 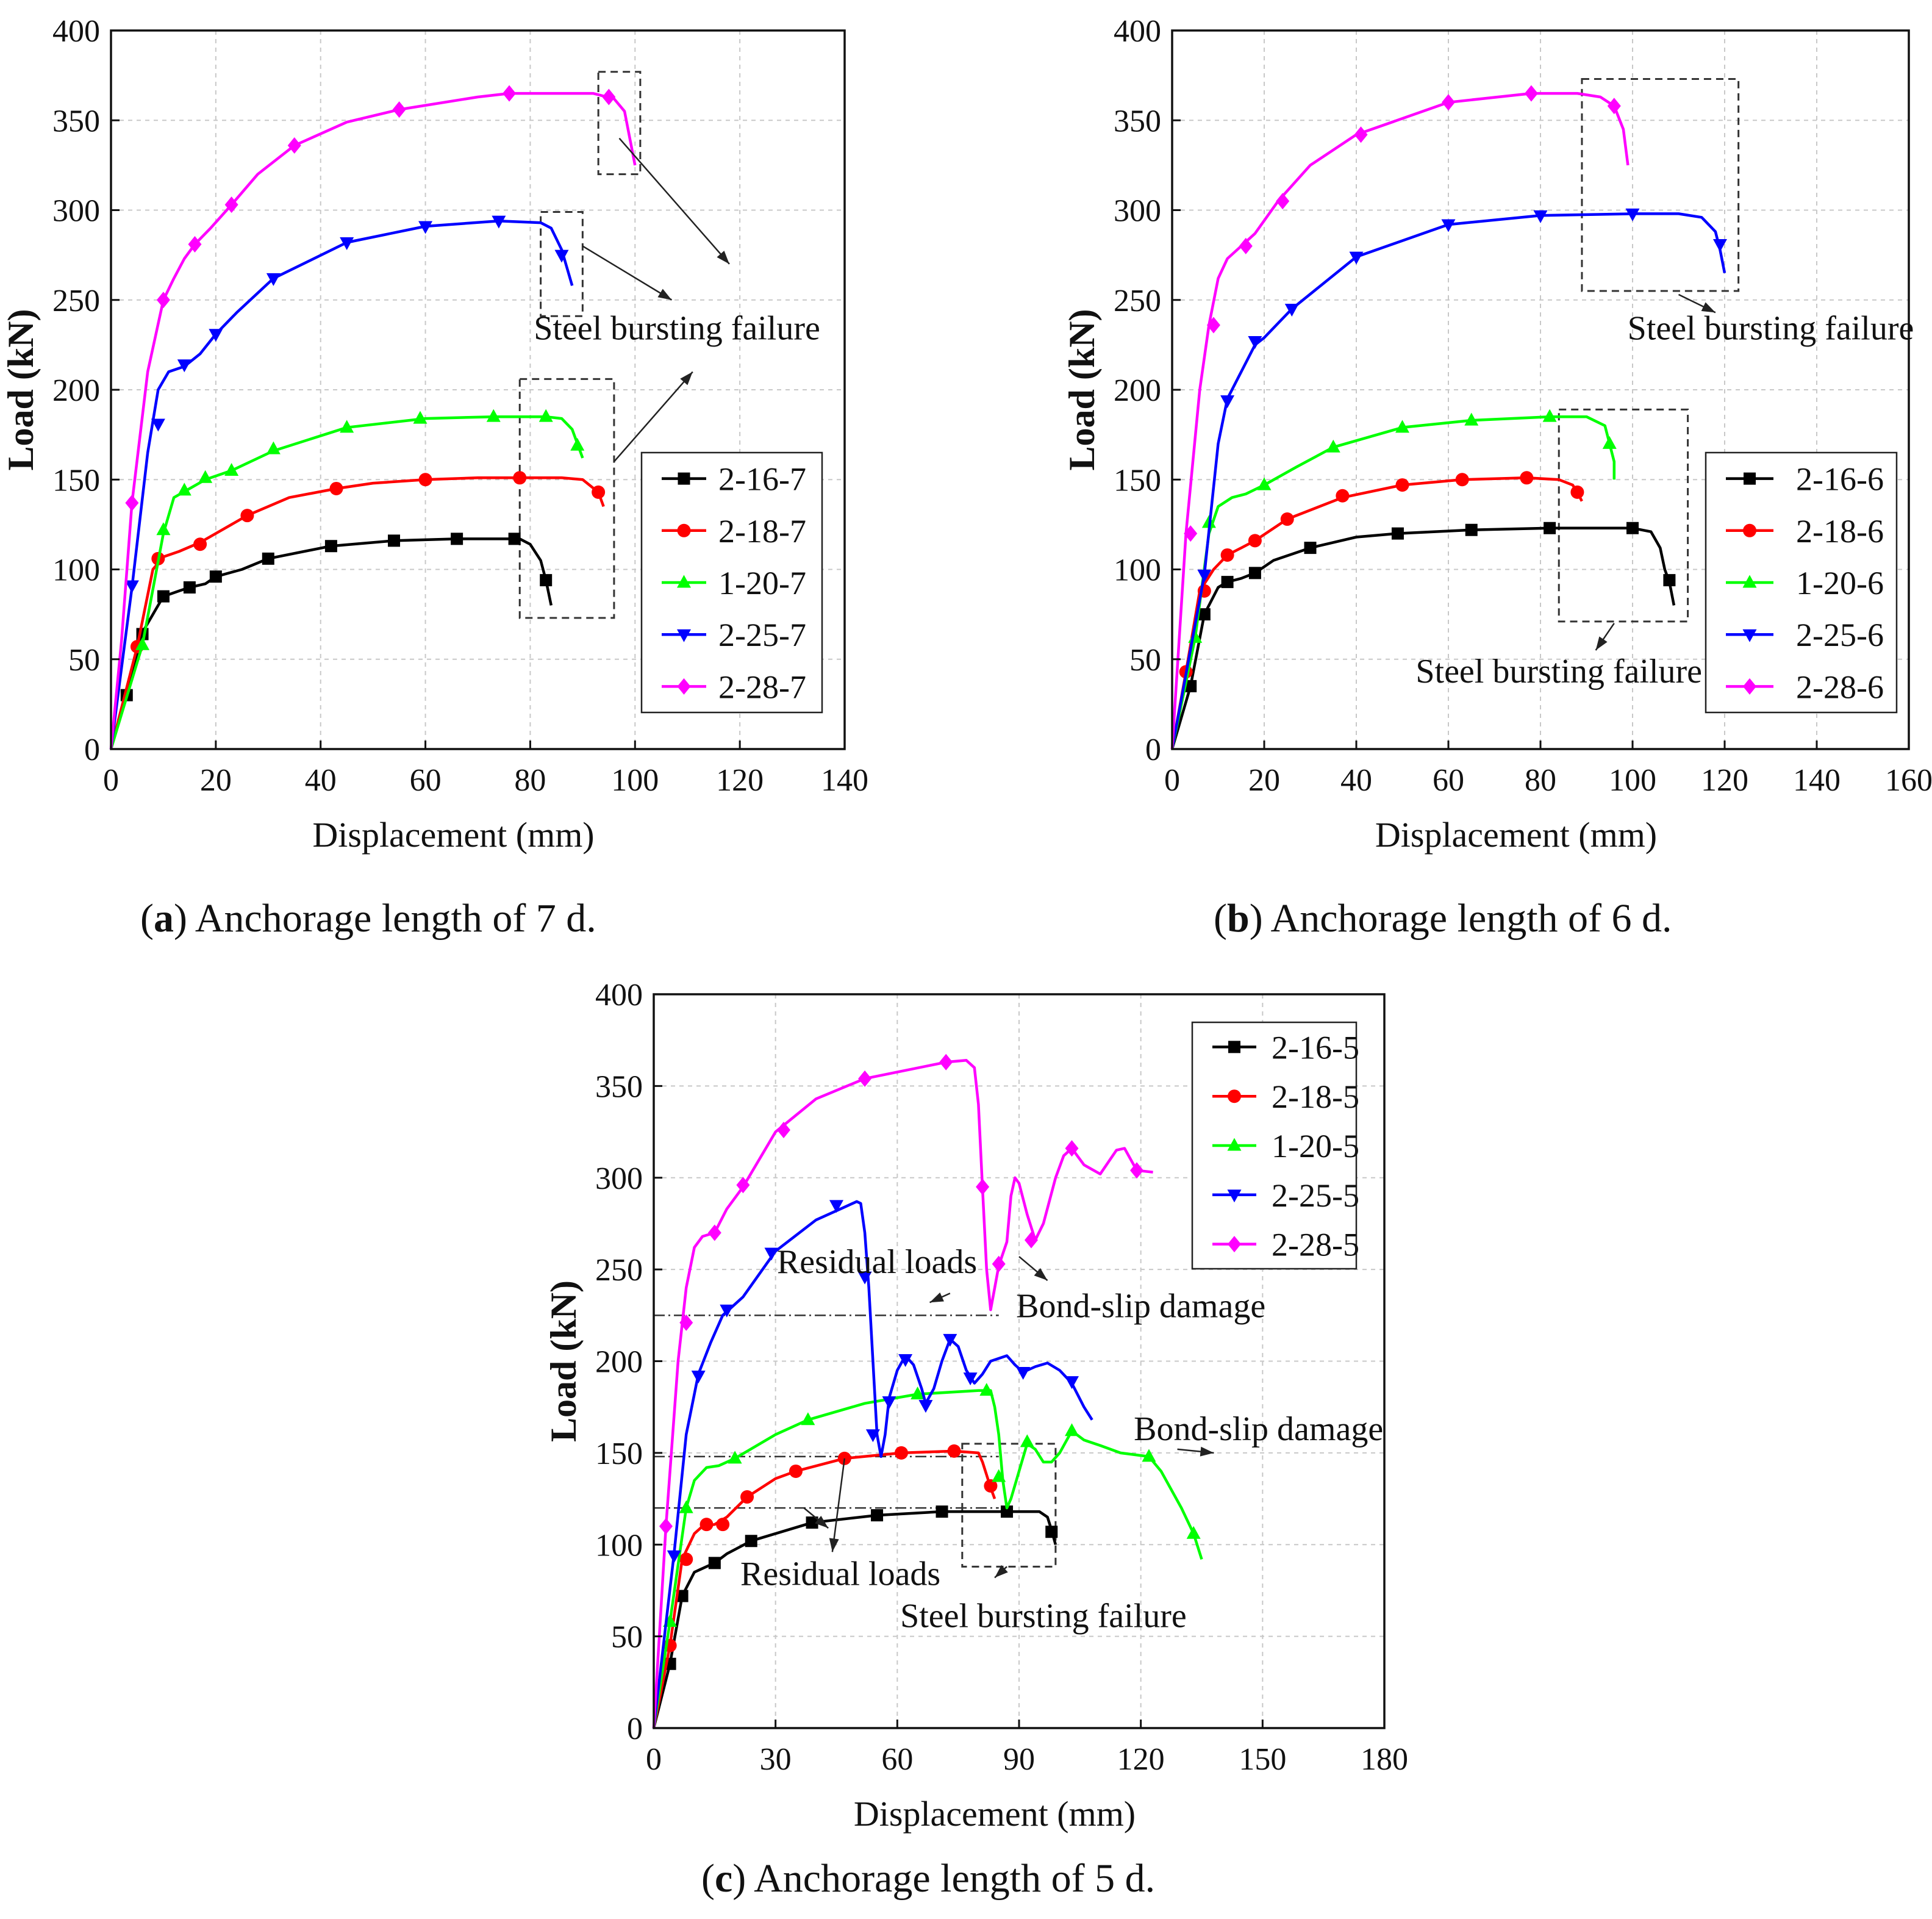 I want to click on legend-label-1-20-7: 1-20-7, so click(x=762, y=583).